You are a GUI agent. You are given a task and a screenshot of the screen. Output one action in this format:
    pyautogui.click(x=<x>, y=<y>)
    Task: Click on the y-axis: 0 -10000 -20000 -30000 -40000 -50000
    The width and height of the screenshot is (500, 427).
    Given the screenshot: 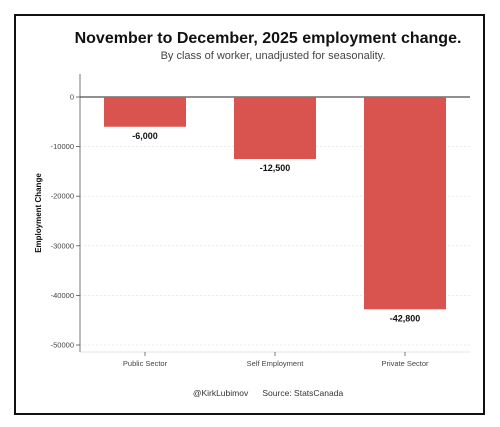 What is the action you would take?
    pyautogui.click(x=66, y=213)
    